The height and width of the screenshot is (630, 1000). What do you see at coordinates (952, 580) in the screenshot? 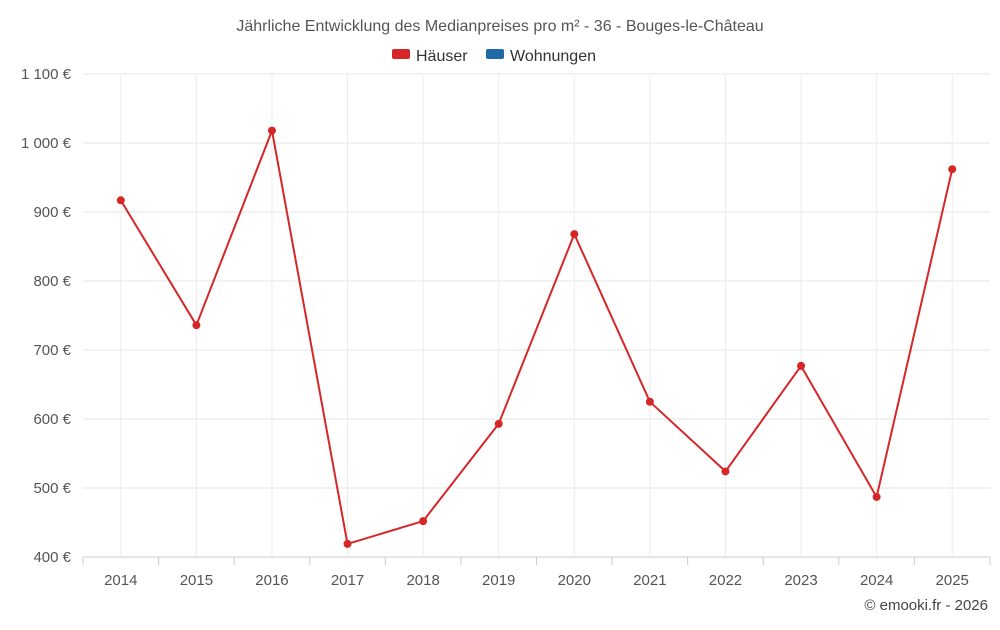
I see `x-tick-label: 2025` at bounding box center [952, 580].